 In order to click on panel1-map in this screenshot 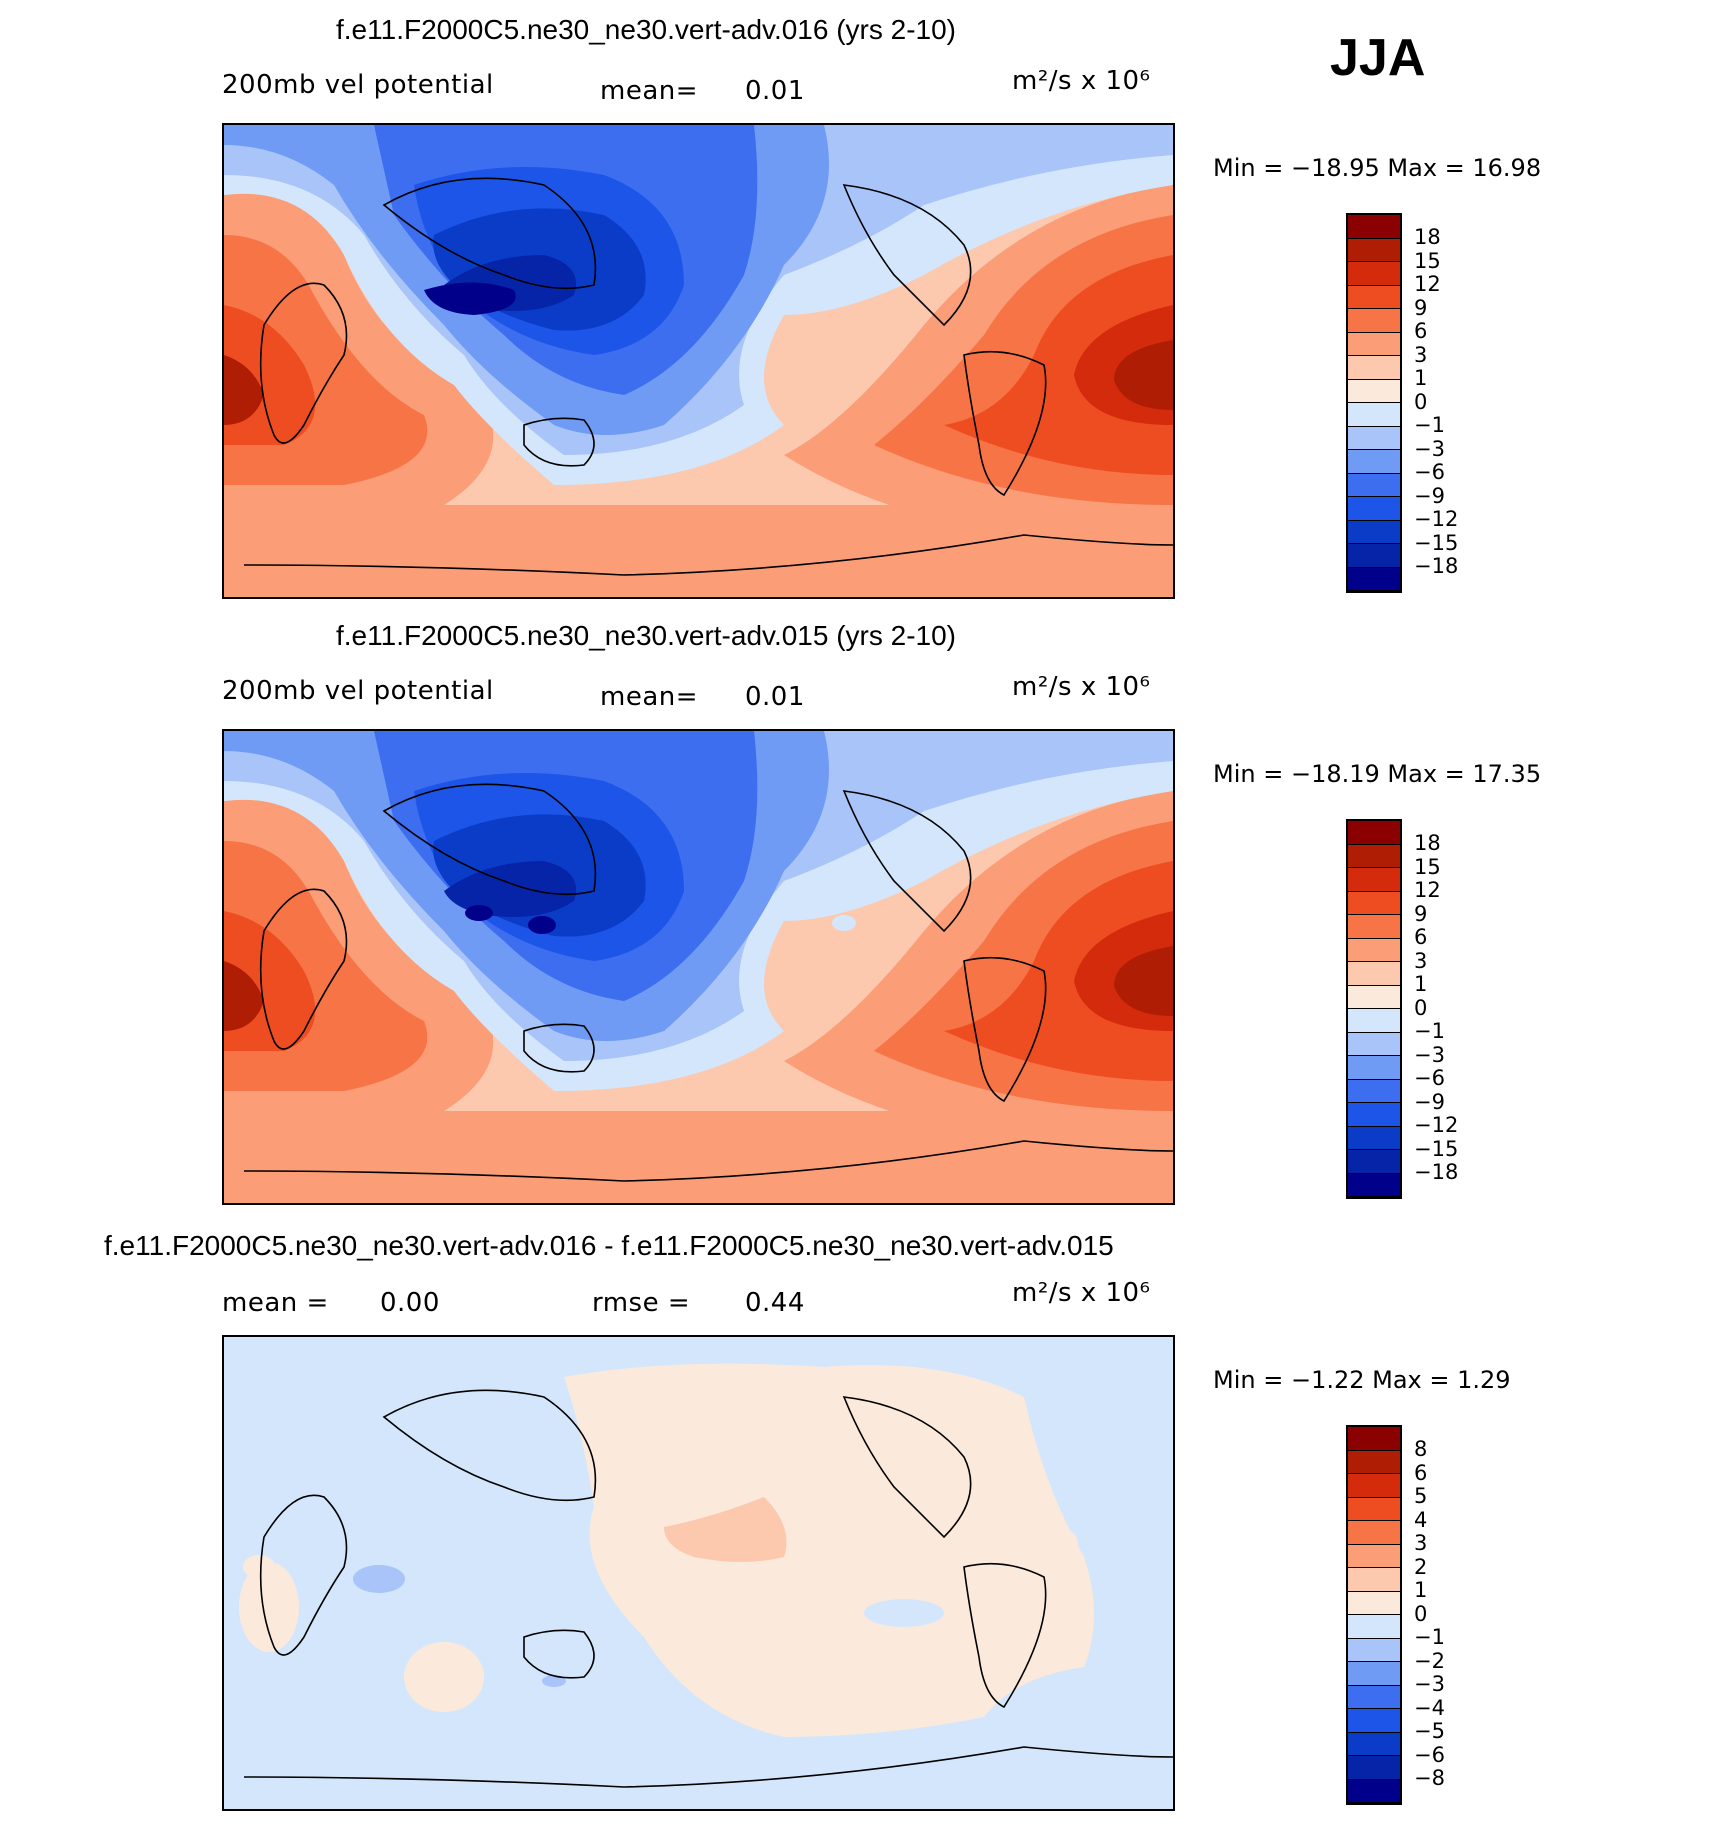, I will do `click(698, 361)`.